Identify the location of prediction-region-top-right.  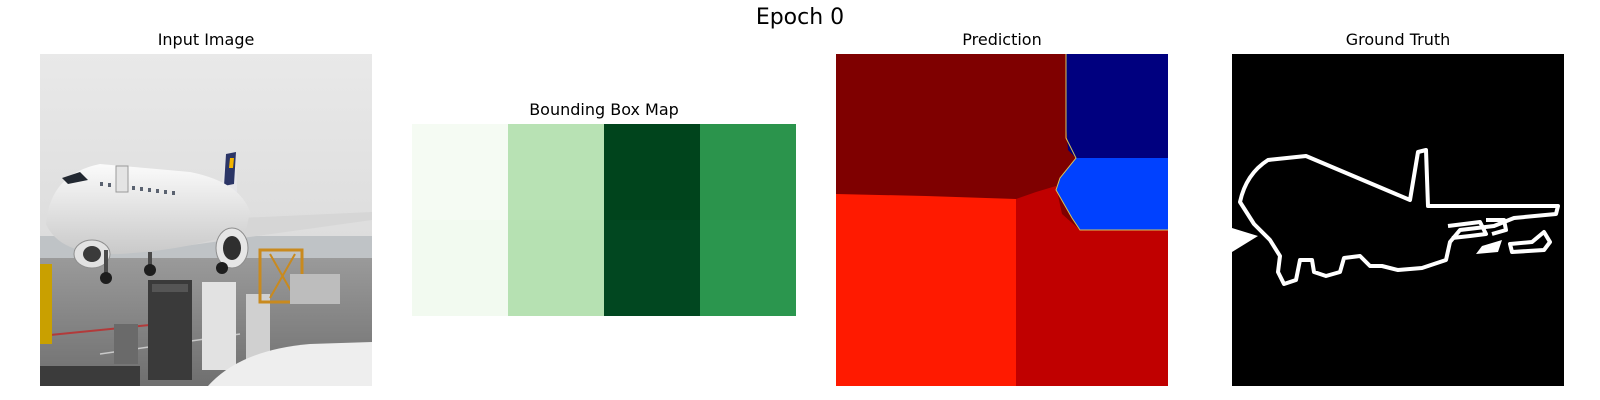
(1117, 106).